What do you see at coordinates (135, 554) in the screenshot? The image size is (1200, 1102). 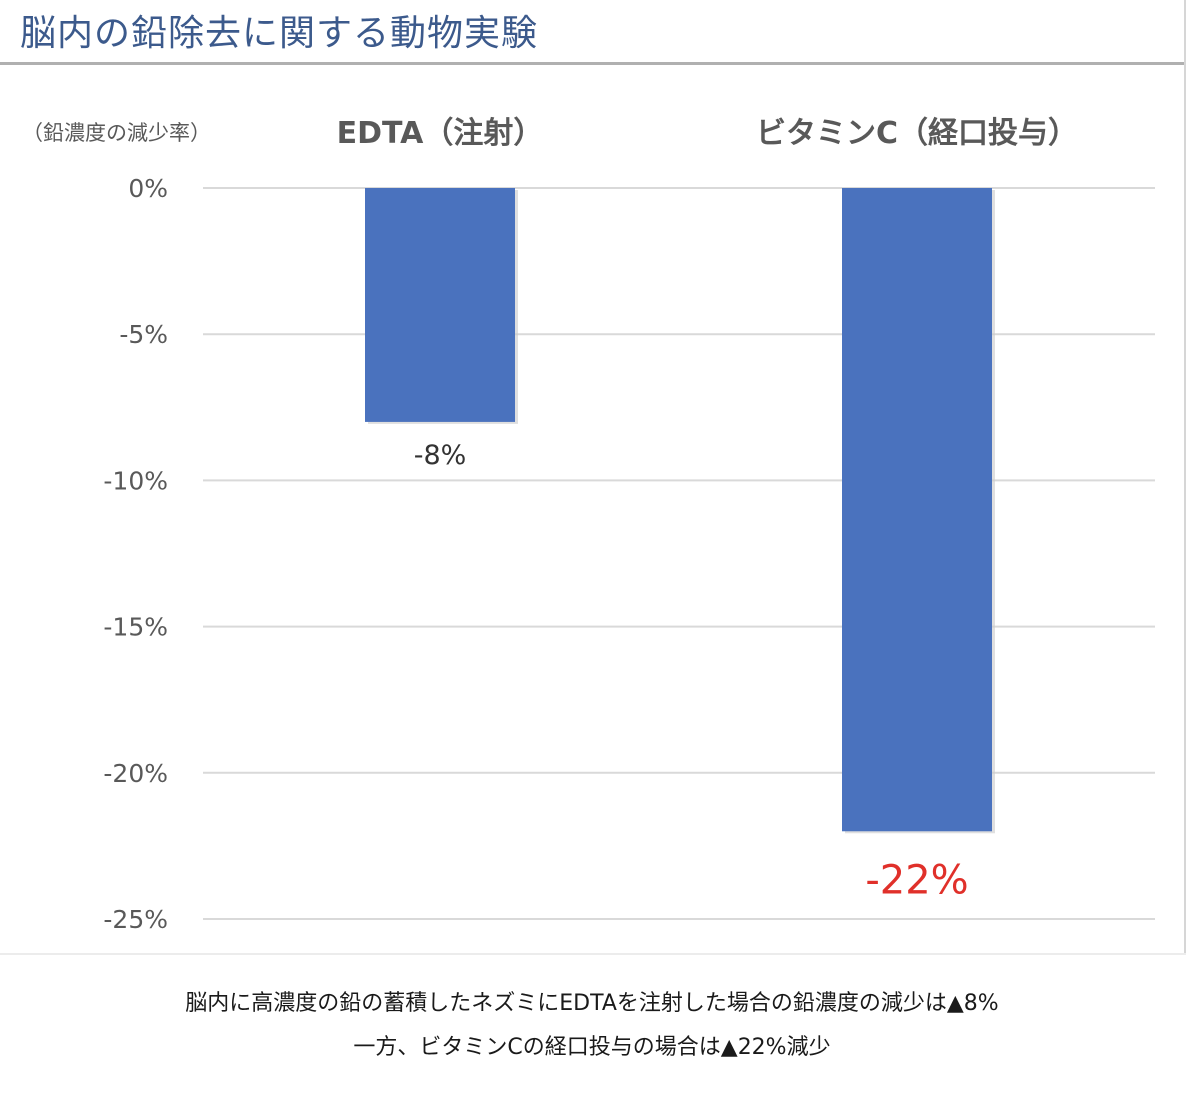 I see `y-axis-ticks: 0% -5% -10% -15% -20% -25%` at bounding box center [135, 554].